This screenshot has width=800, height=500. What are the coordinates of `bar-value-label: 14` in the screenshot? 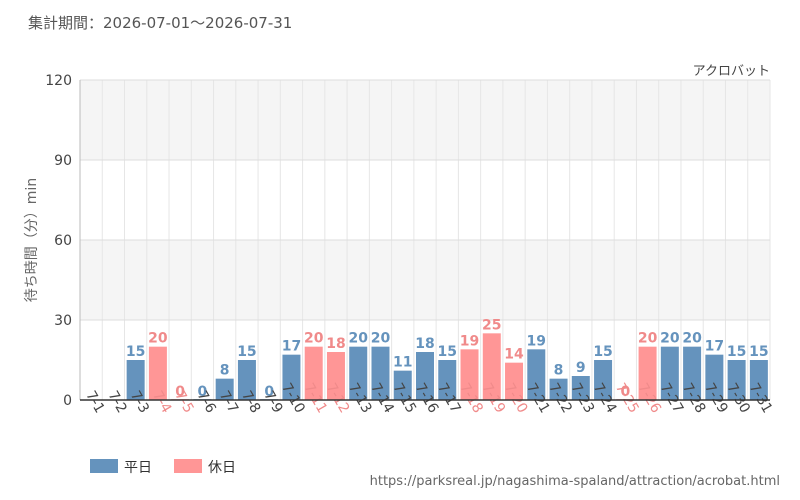 It's located at (514, 355).